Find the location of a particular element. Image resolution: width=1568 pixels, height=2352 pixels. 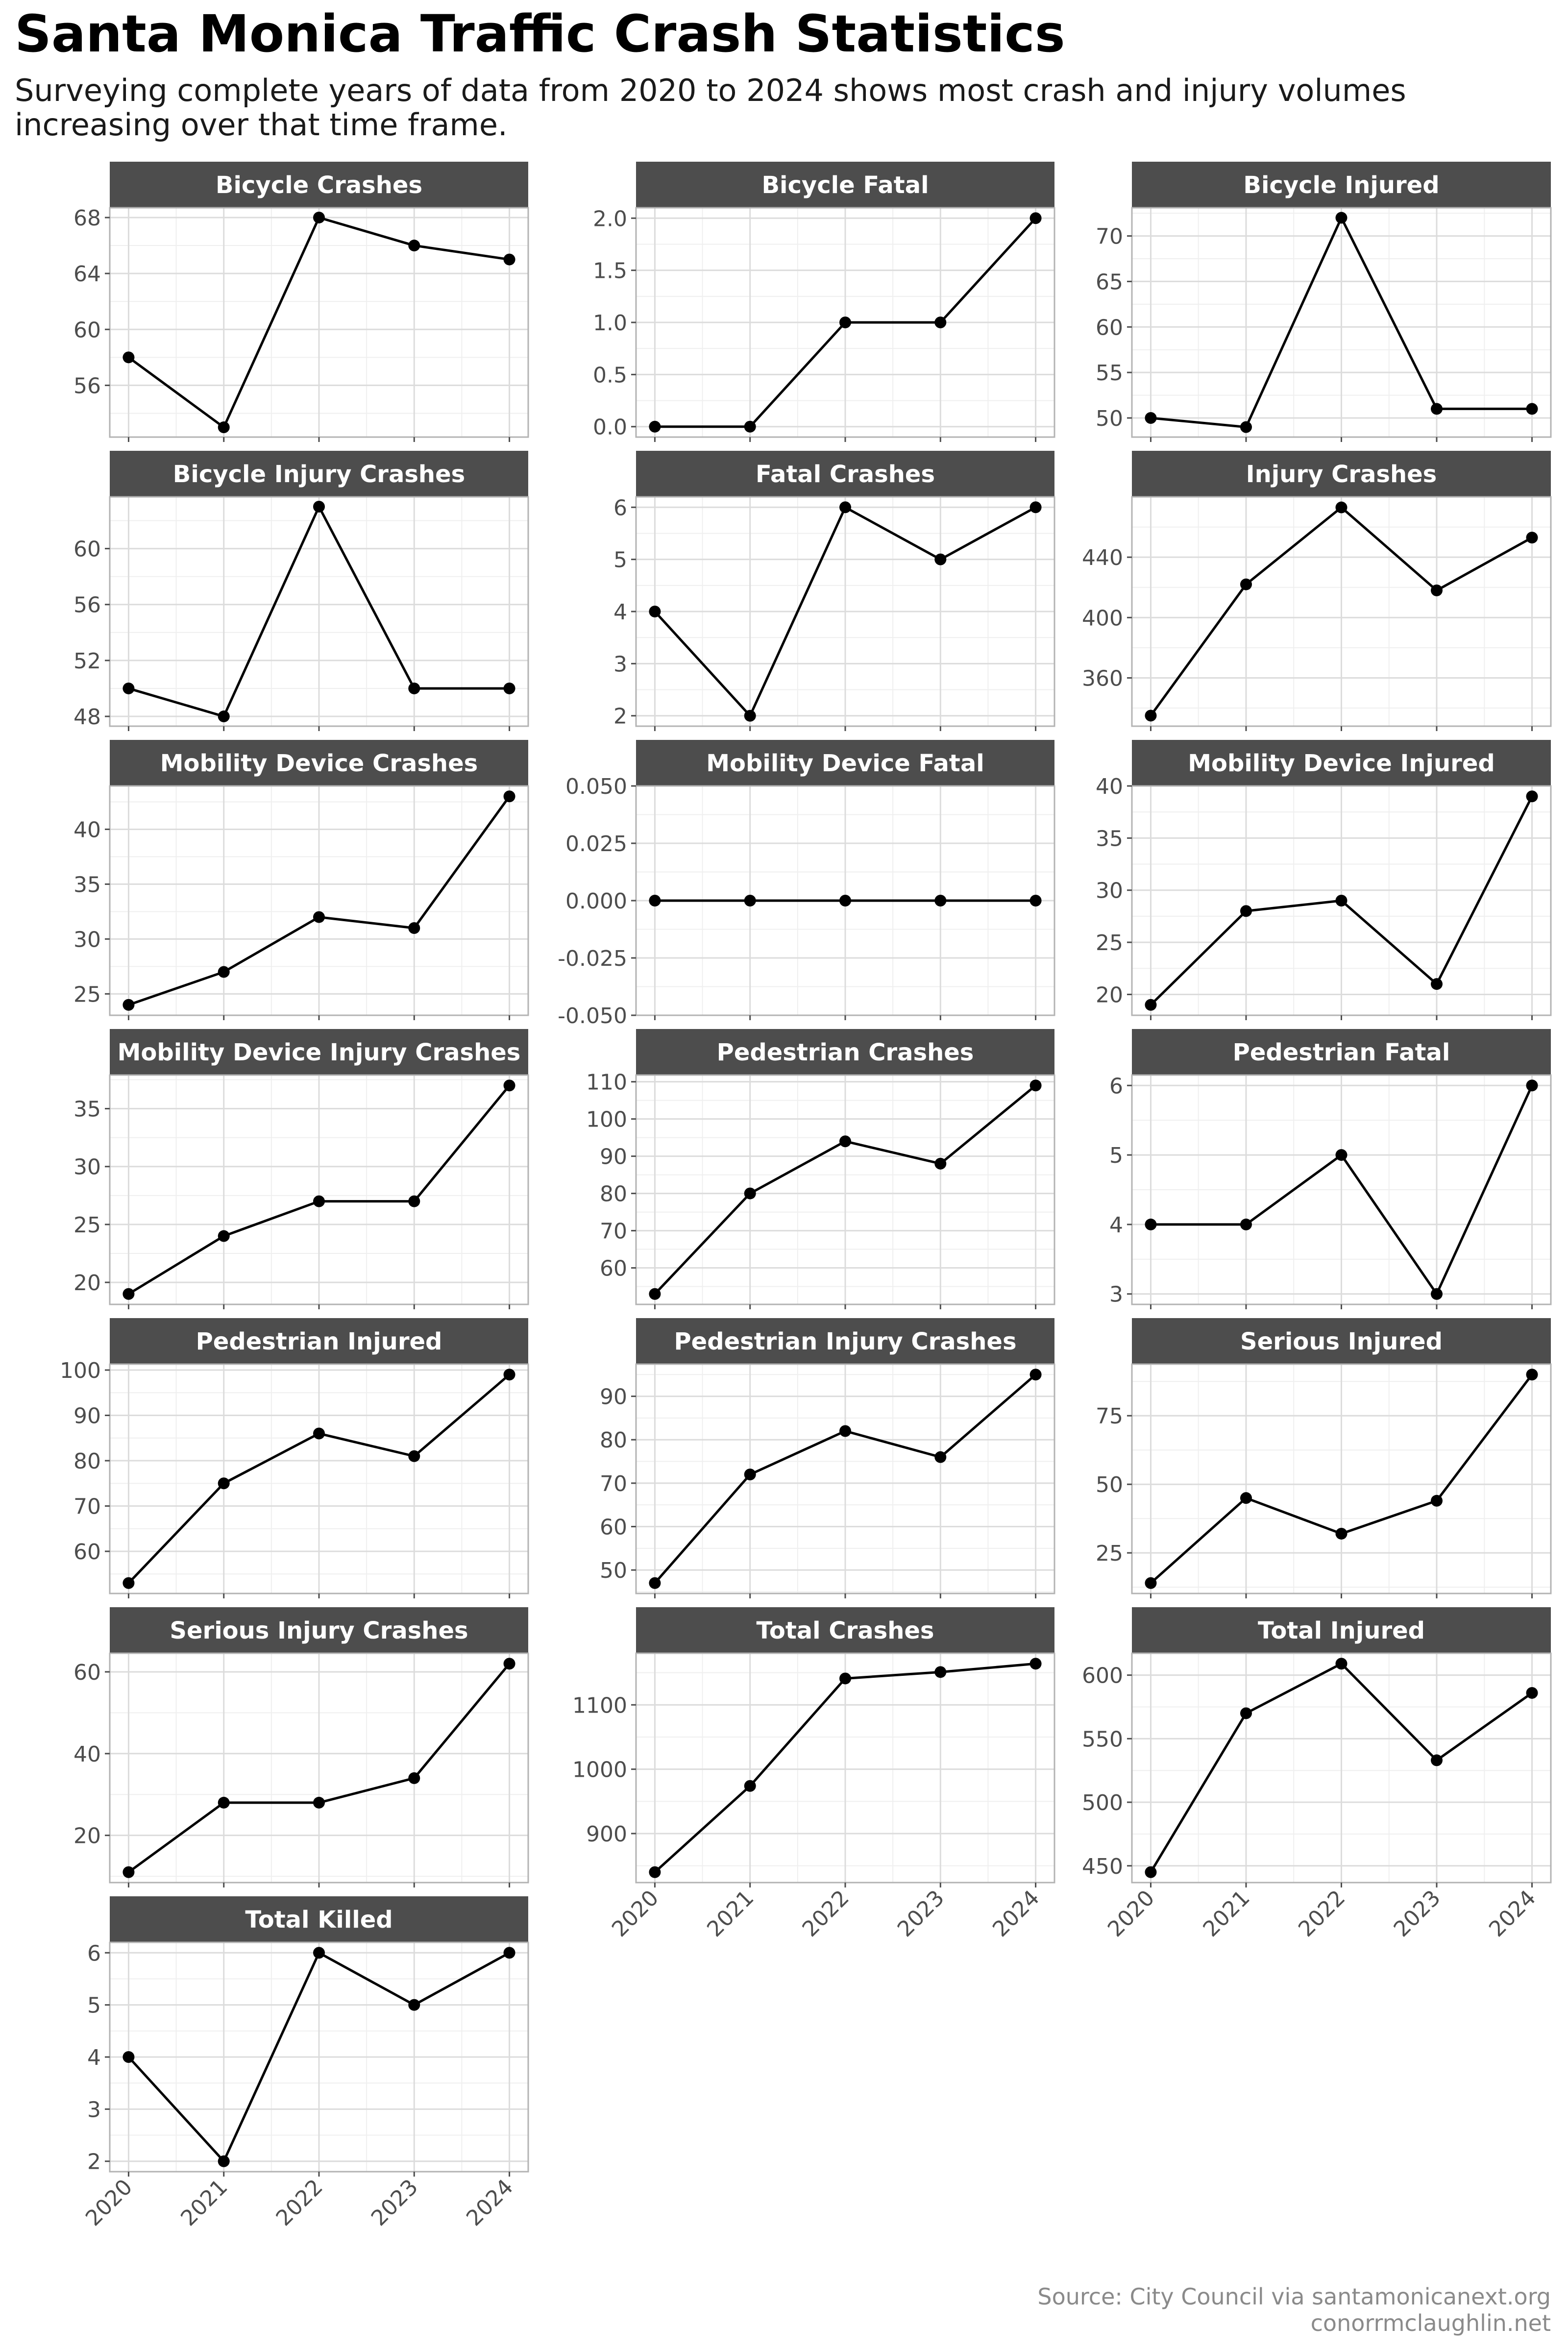

y-tick-label: 20 is located at coordinates (87, 1836).